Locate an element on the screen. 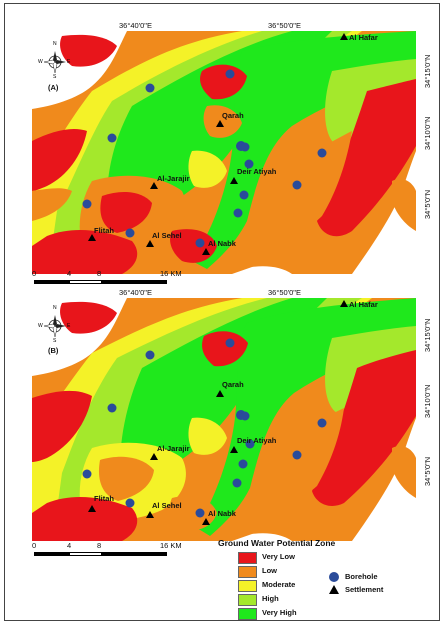 The width and height of the screenshot is (448, 627). lon-label-2: 36°50'0"E is located at coordinates (284, 25).